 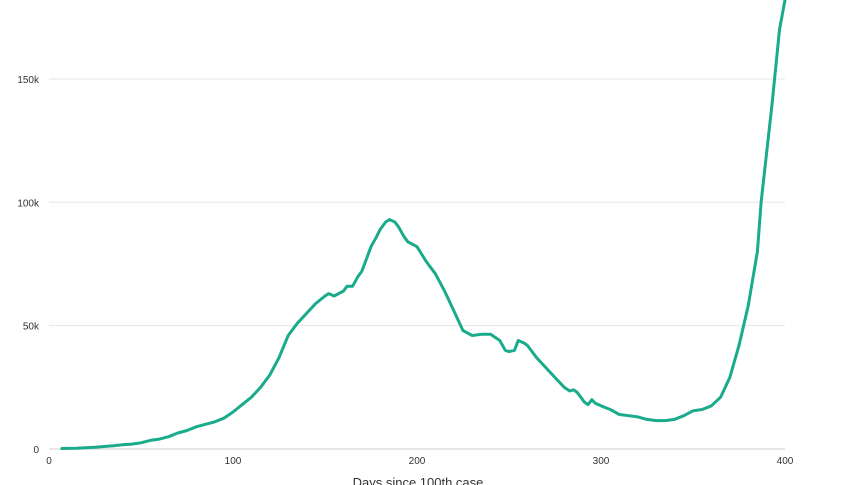 I want to click on x-tick-label: 300, so click(x=601, y=461).